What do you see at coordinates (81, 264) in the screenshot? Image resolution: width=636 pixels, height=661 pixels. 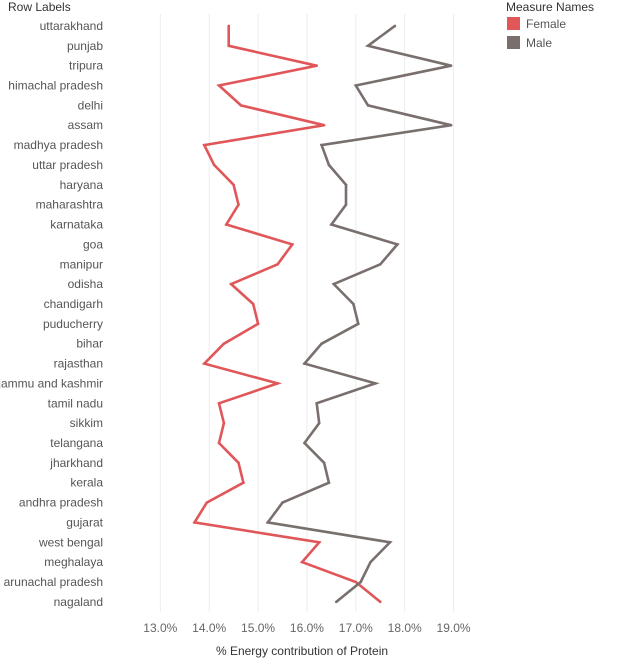 I see `row-label: manipur` at bounding box center [81, 264].